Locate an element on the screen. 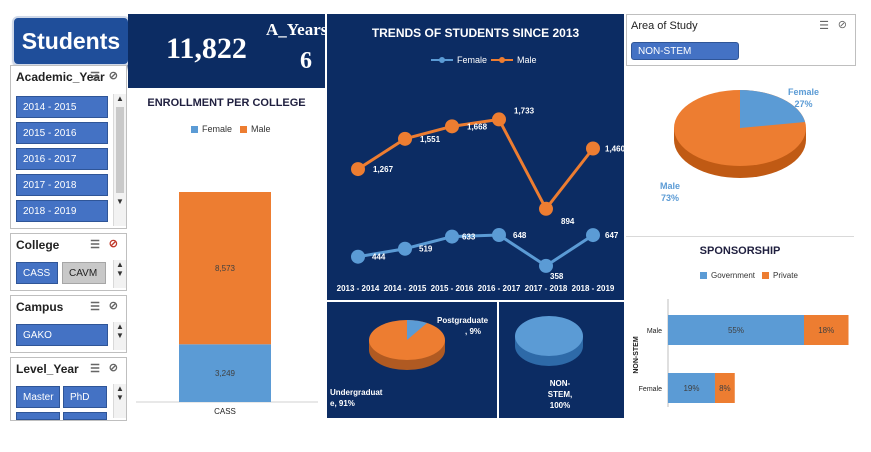  private-data-label: 18% is located at coordinates (826, 330).